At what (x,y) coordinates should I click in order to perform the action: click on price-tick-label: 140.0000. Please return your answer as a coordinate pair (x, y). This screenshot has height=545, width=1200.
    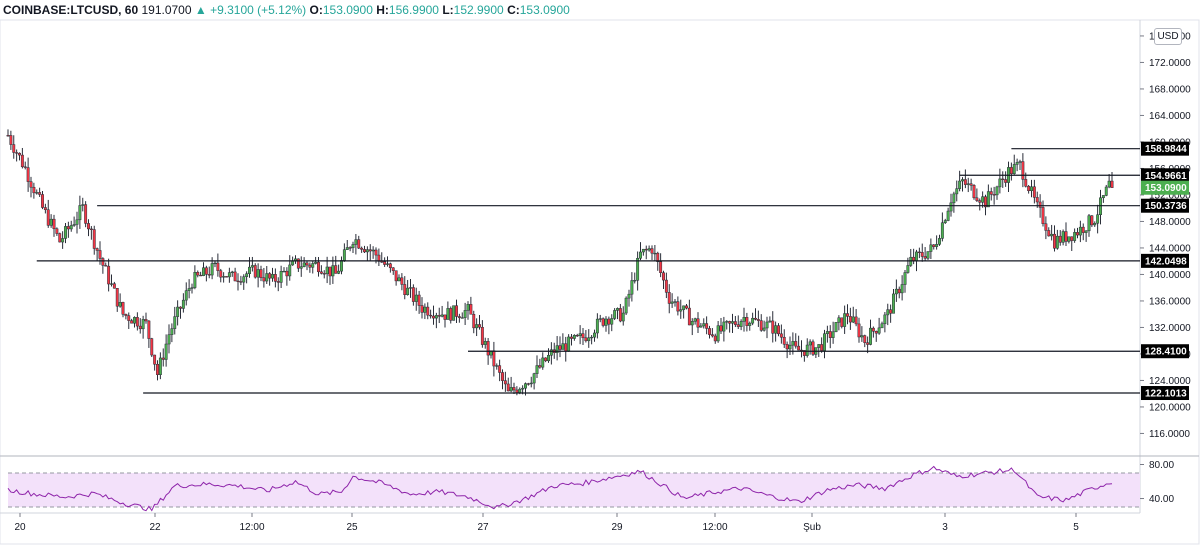
    Looking at the image, I should click on (1170, 275).